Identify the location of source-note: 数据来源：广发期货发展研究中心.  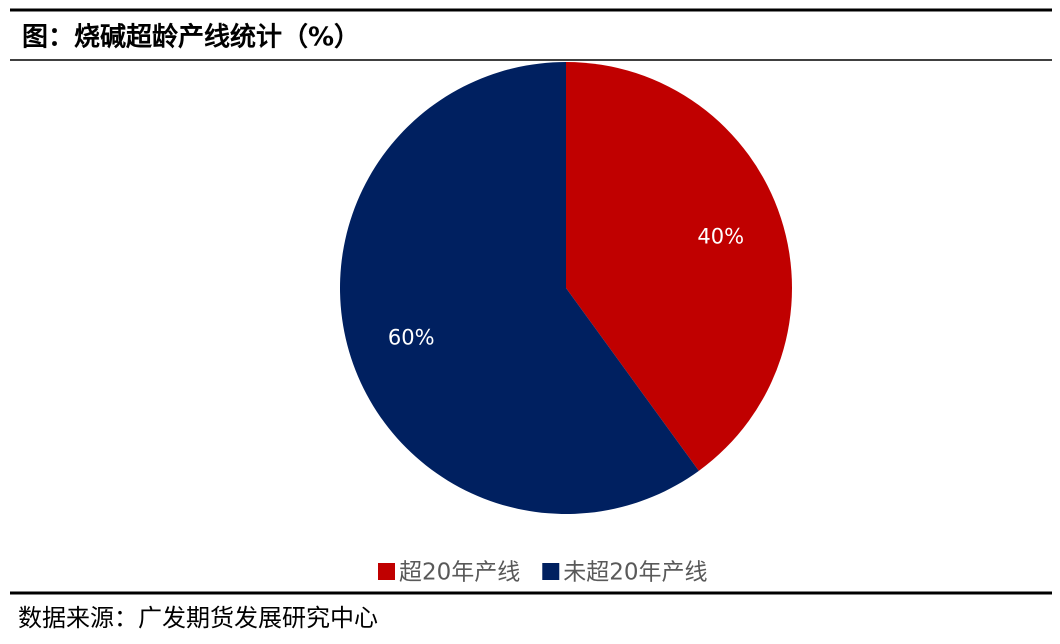
(198, 618).